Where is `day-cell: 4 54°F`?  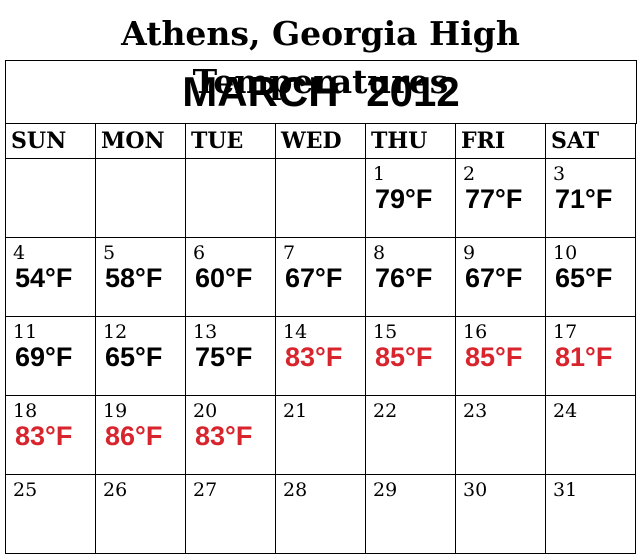
day-cell: 4 54°F is located at coordinates (50, 277).